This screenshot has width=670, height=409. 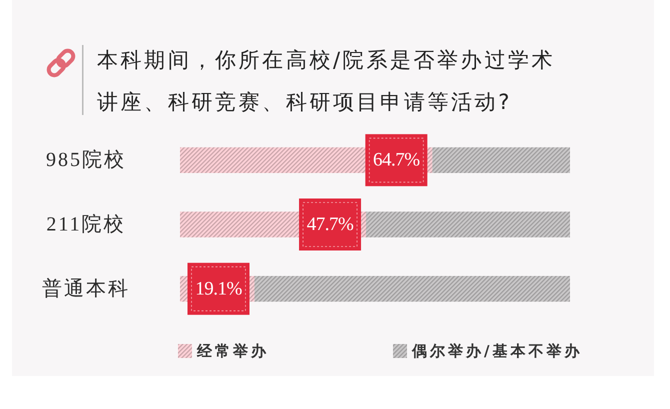 I want to click on data-label: 47.7%, so click(x=330, y=224).